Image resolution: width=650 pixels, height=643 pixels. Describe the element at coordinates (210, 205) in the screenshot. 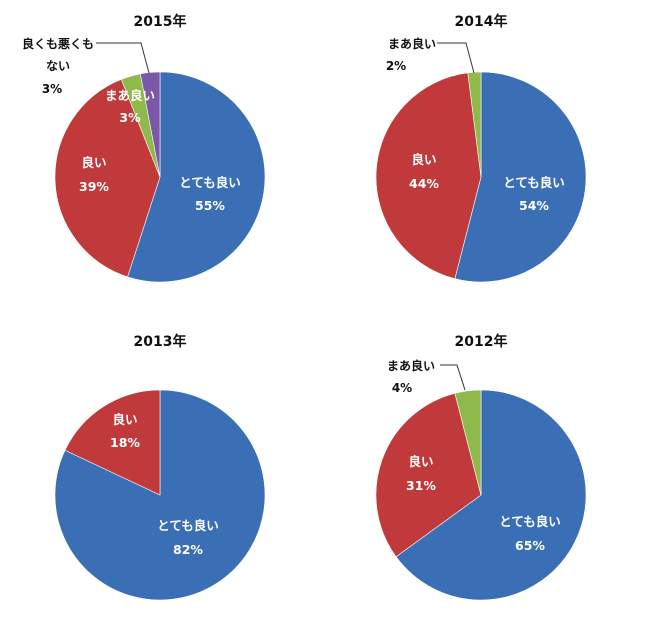

I see `slice-percent: 55%` at that location.